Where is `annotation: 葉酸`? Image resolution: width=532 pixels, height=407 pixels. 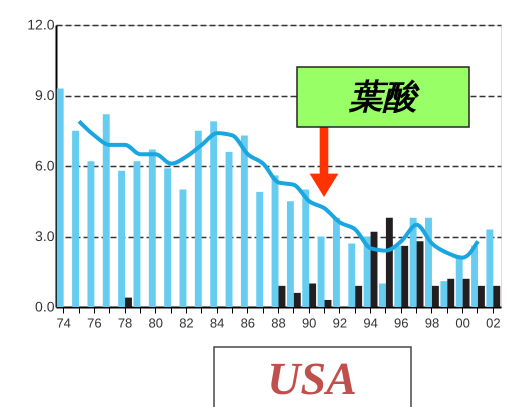 annotation: 葉酸 is located at coordinates (384, 97).